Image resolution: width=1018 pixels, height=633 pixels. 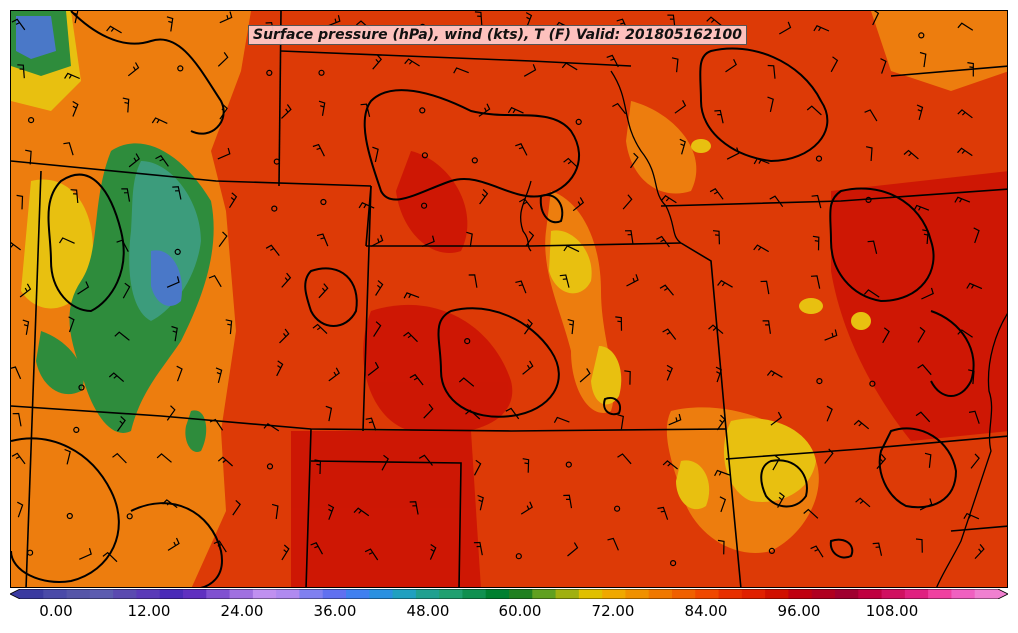 What do you see at coordinates (335, 611) in the screenshot?
I see `colorbar-tick-label: 36.00` at bounding box center [335, 611].